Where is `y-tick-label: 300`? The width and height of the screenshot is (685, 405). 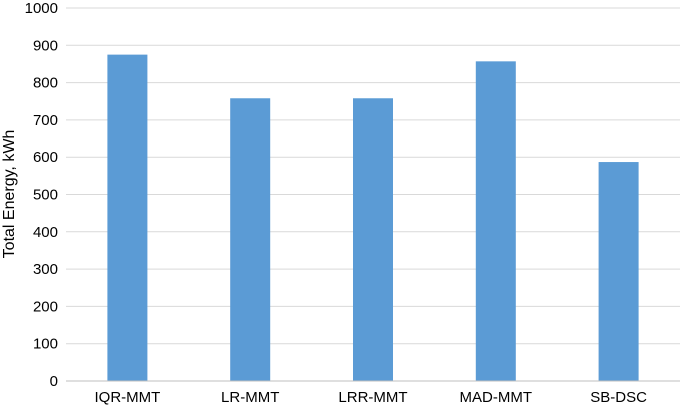
y-tick-label: 300 is located at coordinates (45, 269).